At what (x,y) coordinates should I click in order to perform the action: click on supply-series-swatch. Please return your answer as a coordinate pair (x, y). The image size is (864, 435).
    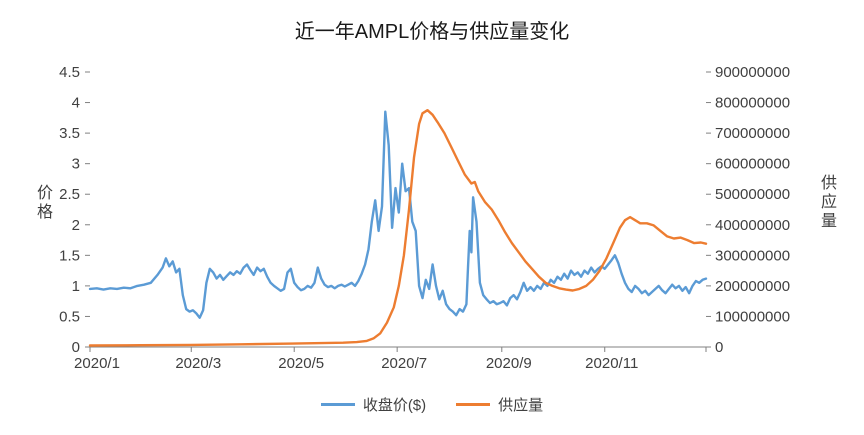
    Looking at the image, I should click on (473, 404).